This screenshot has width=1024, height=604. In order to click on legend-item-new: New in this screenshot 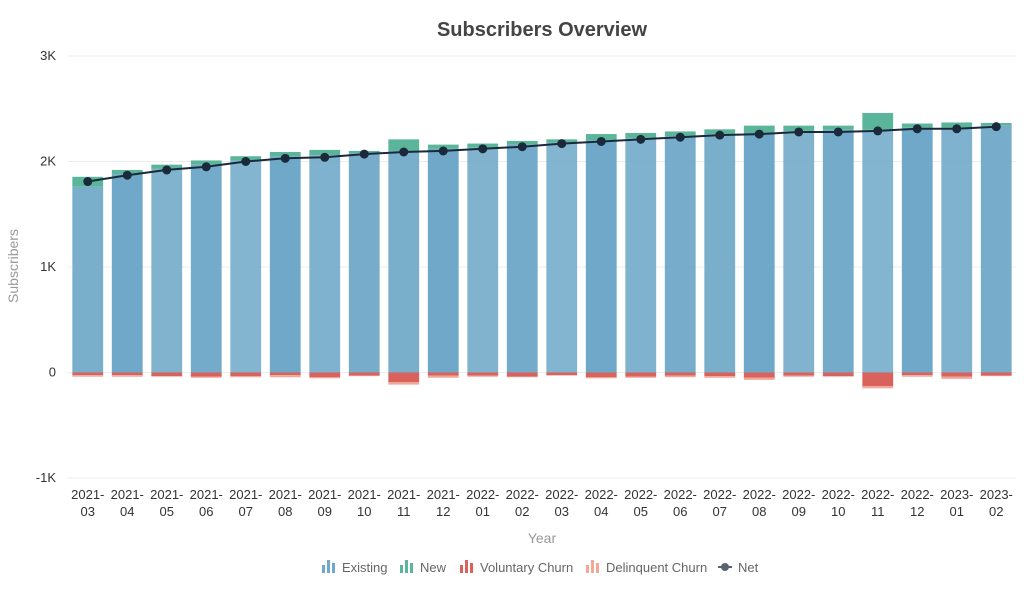, I will do `click(423, 567)`.